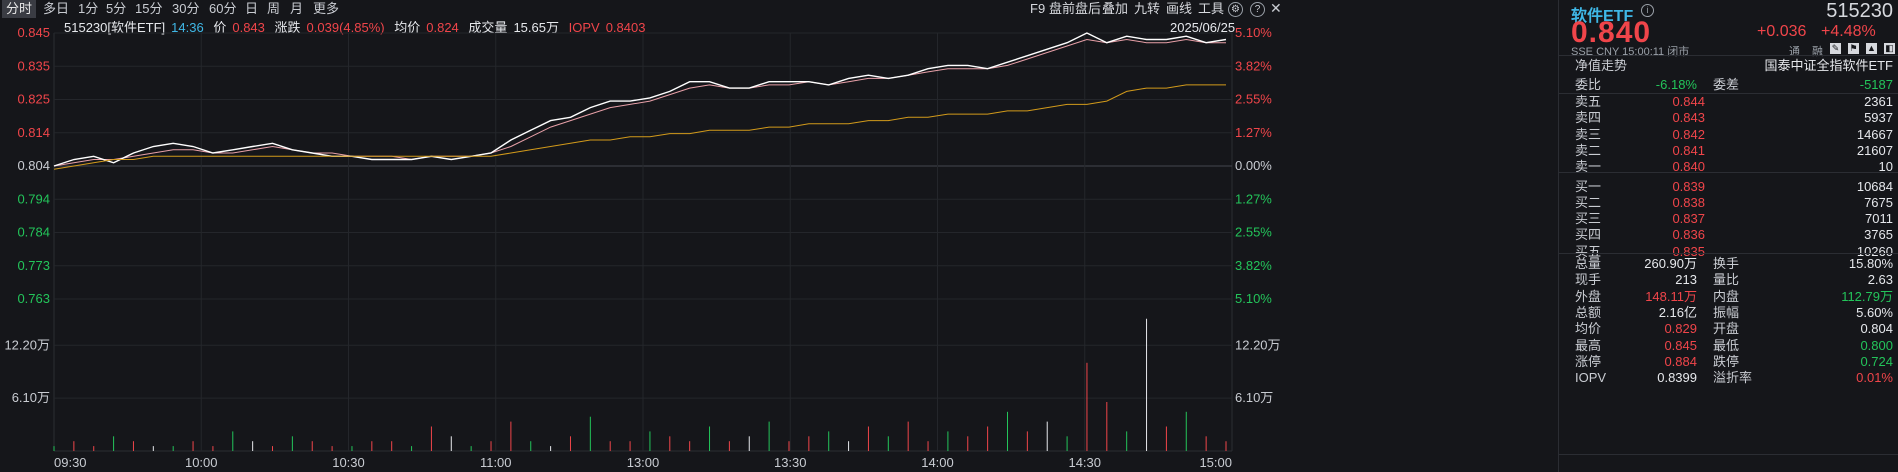 The image size is (1898, 472). Describe the element at coordinates (1889, 48) in the screenshot. I see `more-icon: ◧` at that location.